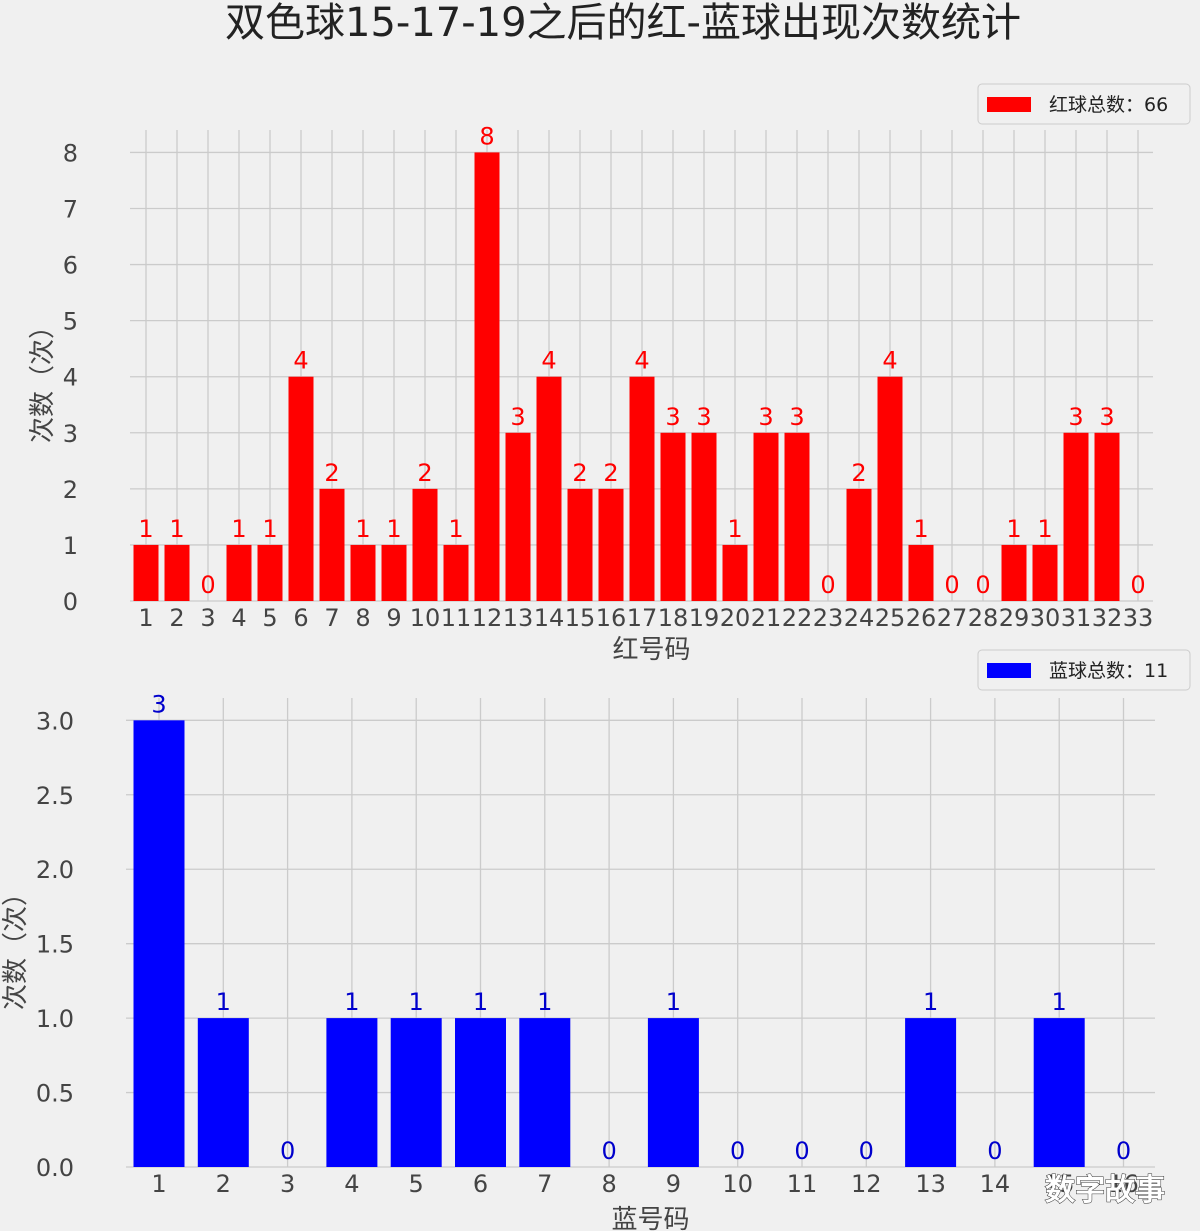  What do you see at coordinates (70, 210) in the screenshot?
I see `y-tick-label: 7` at bounding box center [70, 210].